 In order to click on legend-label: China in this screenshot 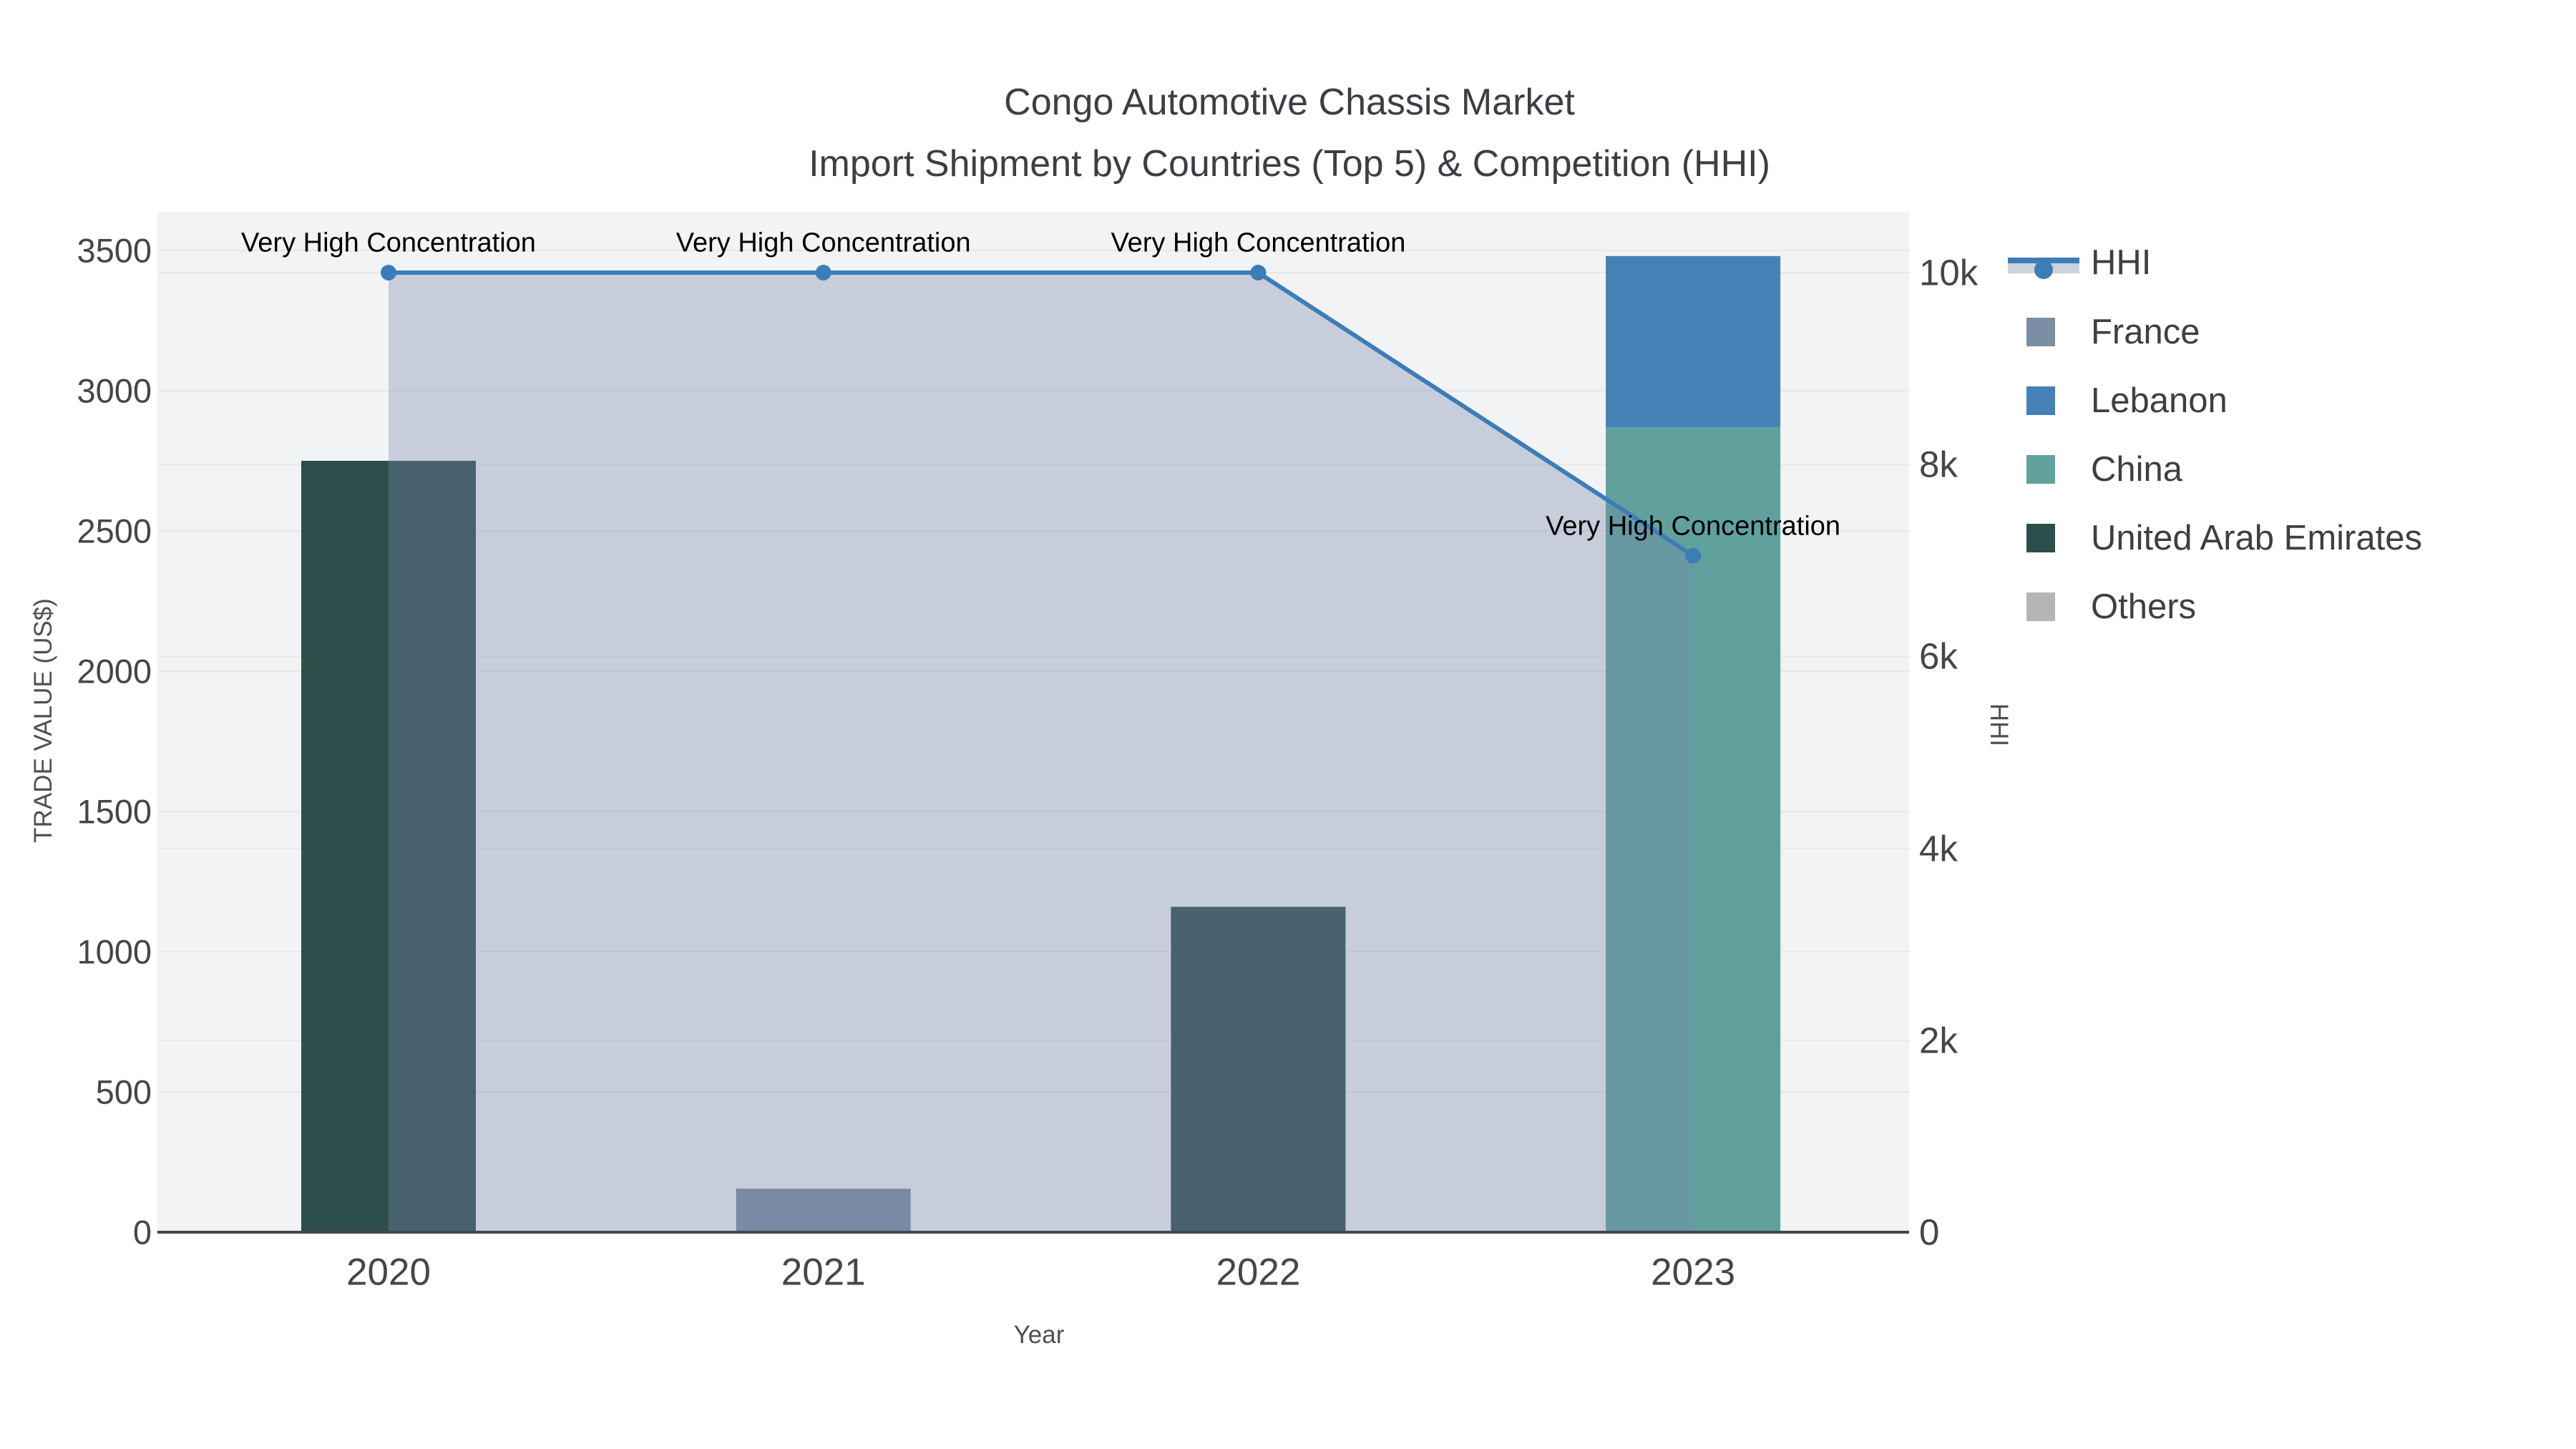, I will do `click(2137, 469)`.